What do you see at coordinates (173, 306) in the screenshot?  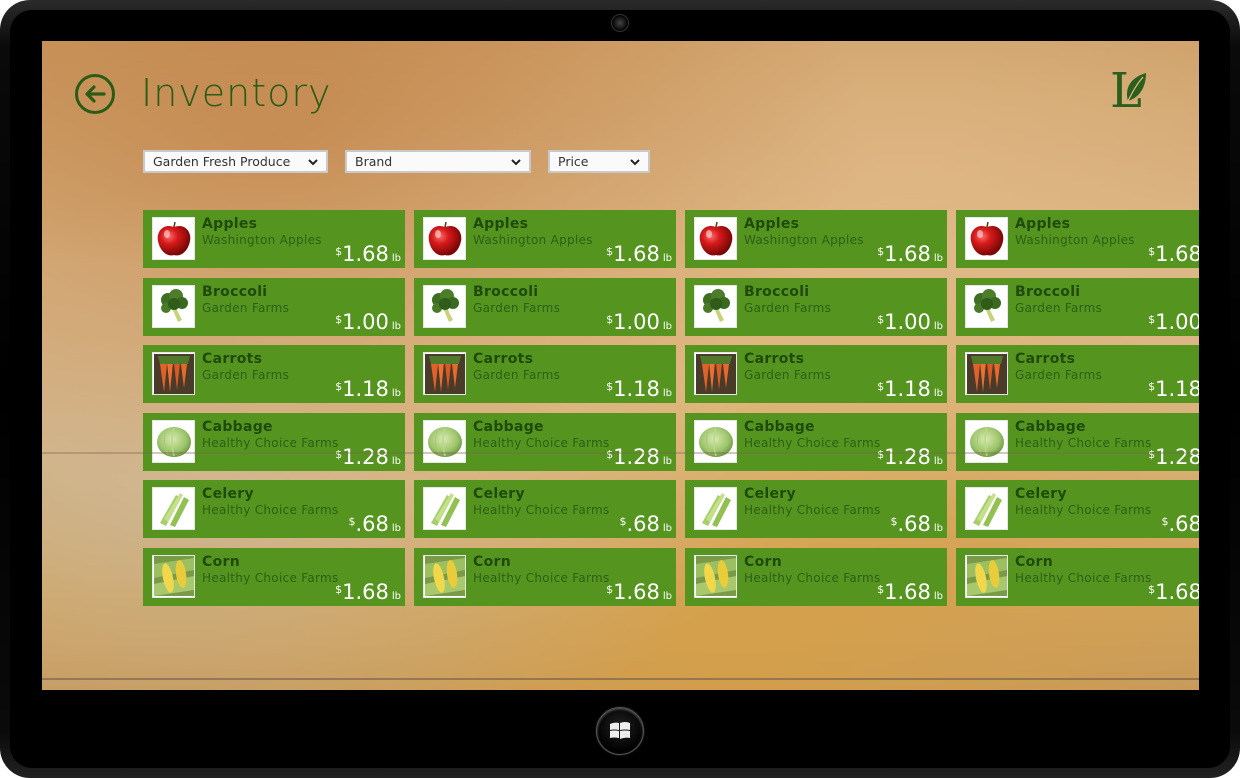 I see `broccoli-icon` at bounding box center [173, 306].